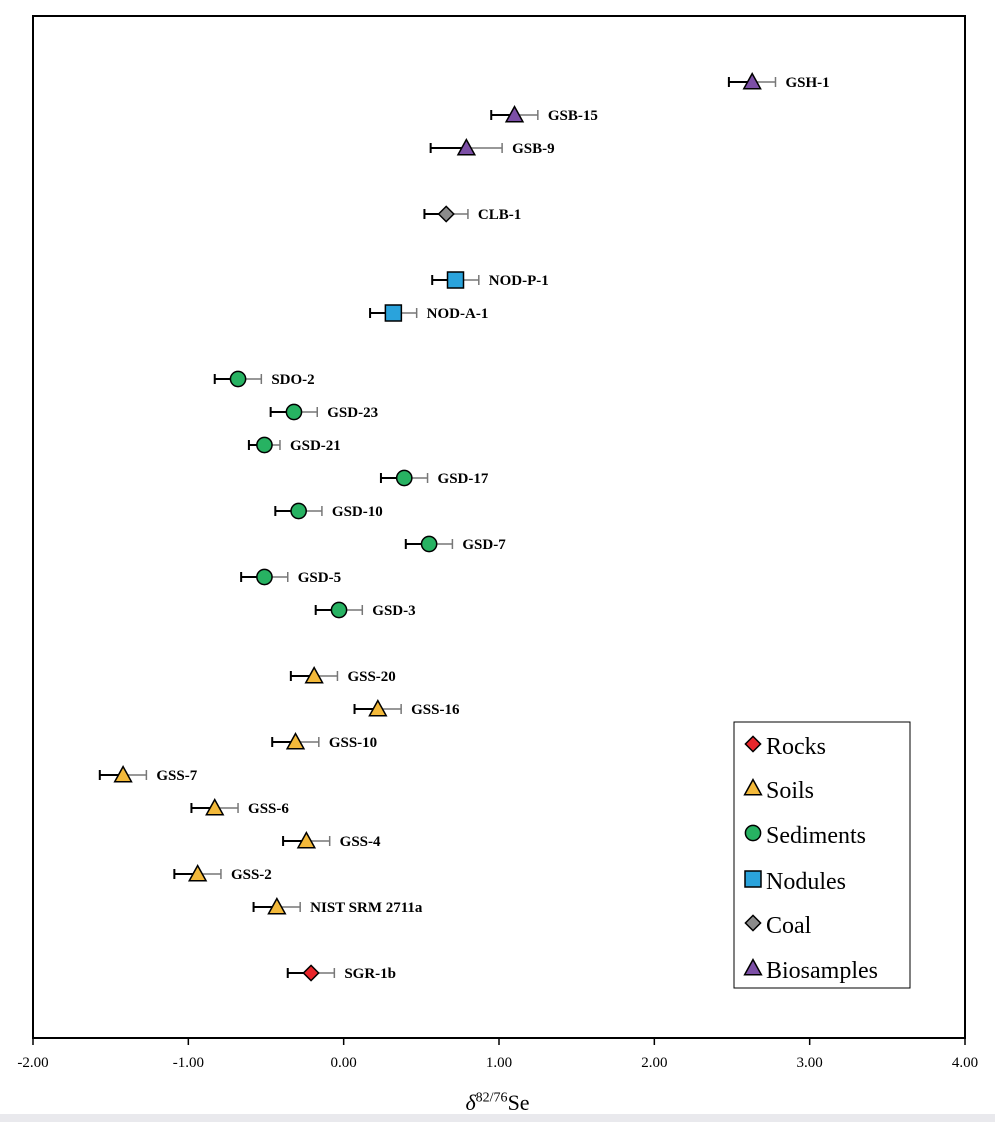 This screenshot has width=995, height=1122. Describe the element at coordinates (311, 973) in the screenshot. I see `marker-sgr-1b` at that location.